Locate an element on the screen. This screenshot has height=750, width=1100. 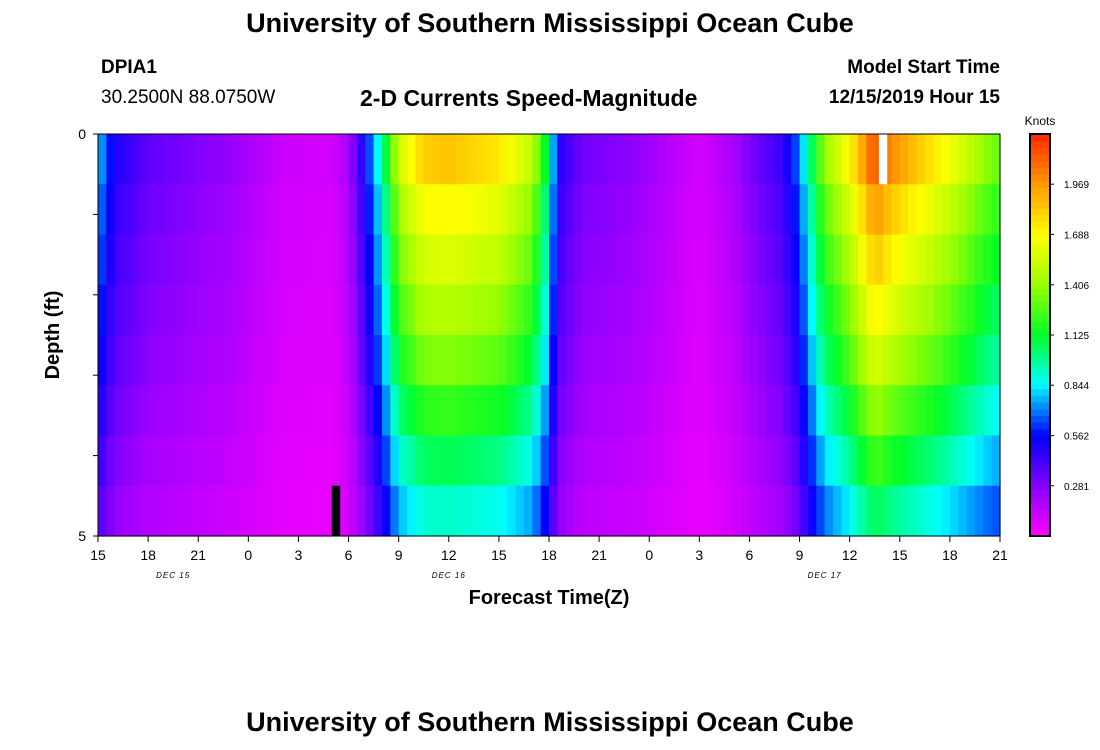
x-tick-label: 15 is located at coordinates (900, 555).